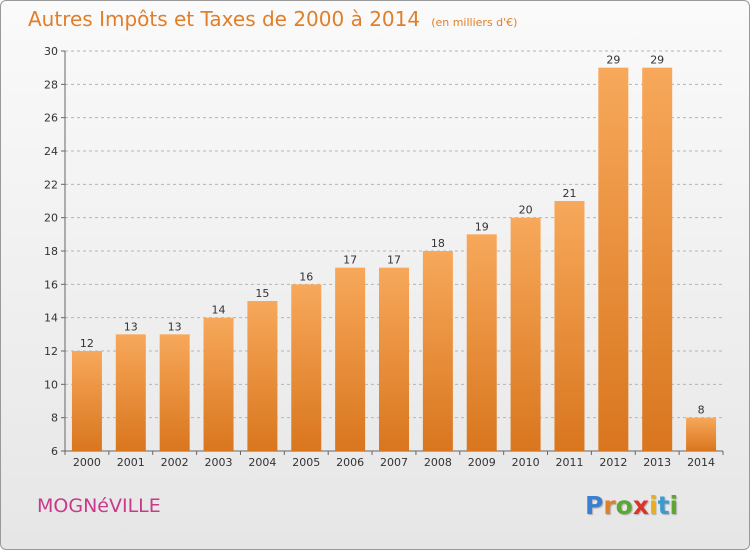 This screenshot has height=550, width=750. What do you see at coordinates (569, 462) in the screenshot?
I see `x-tick-label: 2011` at bounding box center [569, 462].